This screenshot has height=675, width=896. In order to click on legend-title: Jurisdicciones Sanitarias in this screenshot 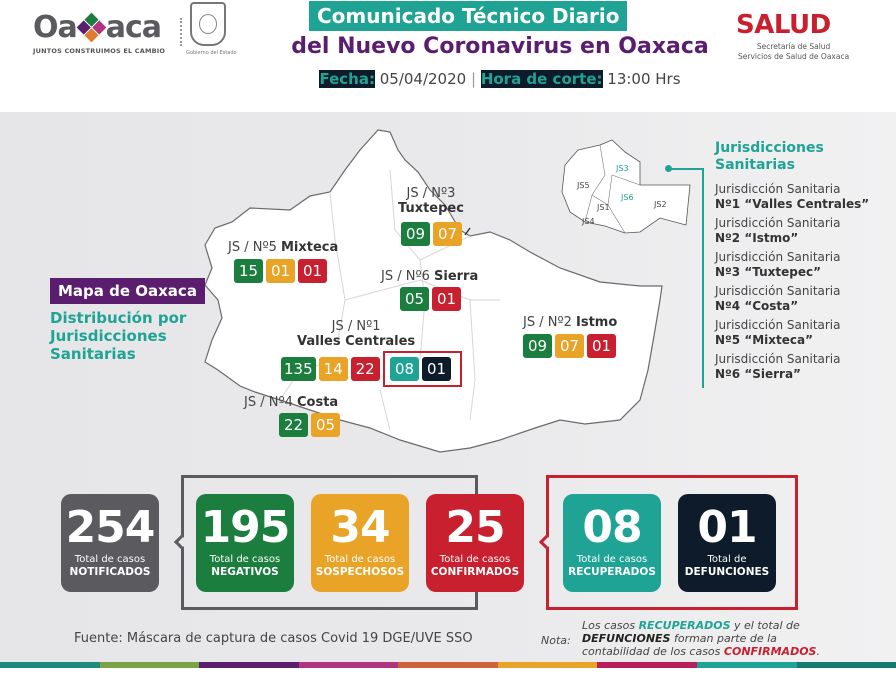, I will do `click(769, 156)`.